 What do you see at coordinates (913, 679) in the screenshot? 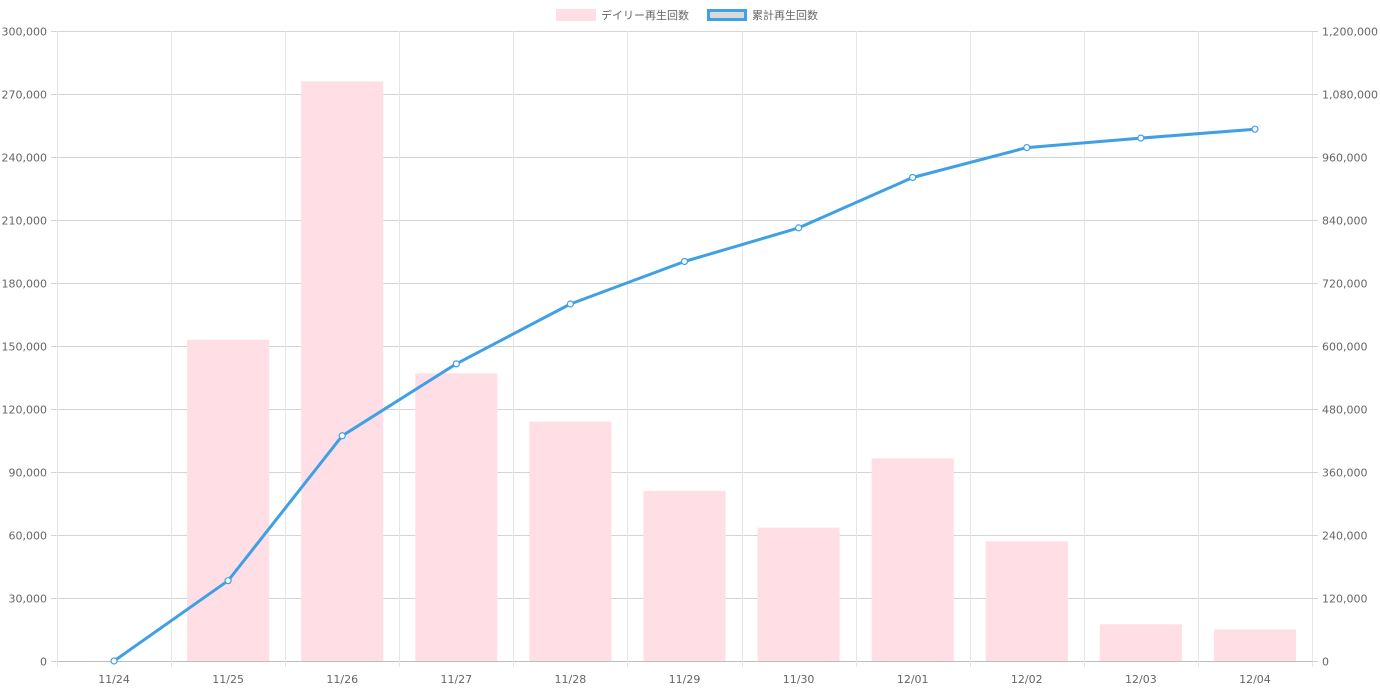
I see `x-tick-label: 12/01` at bounding box center [913, 679].